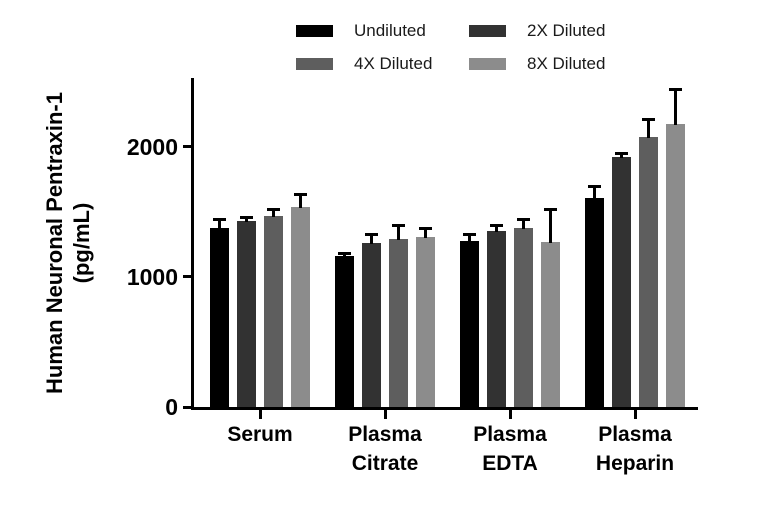 The height and width of the screenshot is (505, 768). What do you see at coordinates (54, 243) in the screenshot?
I see `y-axis-title-line1: Human Neuronal Pentraxin-1` at bounding box center [54, 243].